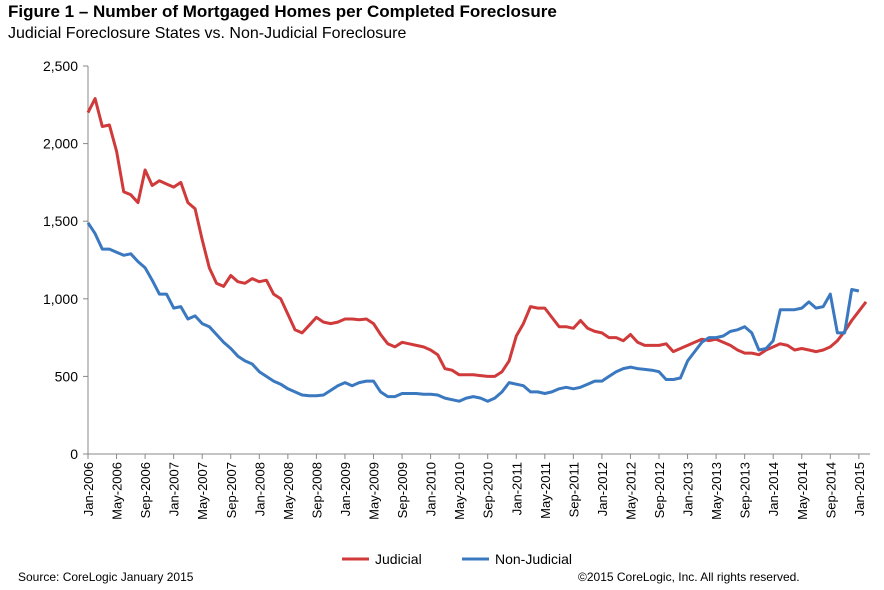 The image size is (884, 590). I want to click on x-tick-label: Sep-2009, so click(402, 490).